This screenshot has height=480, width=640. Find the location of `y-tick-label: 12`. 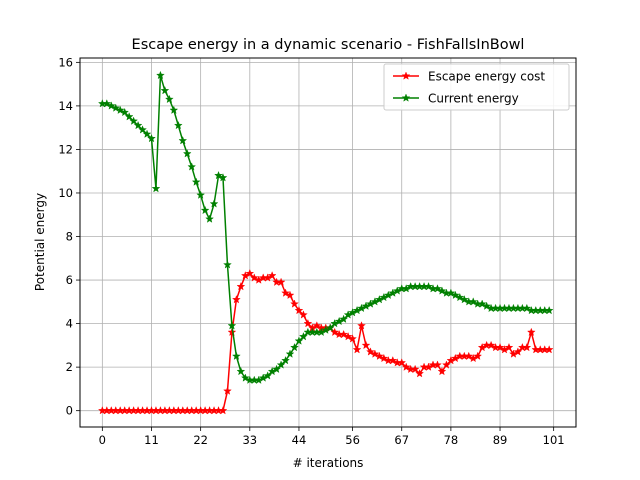

y-tick-label: 12 is located at coordinates (65, 149).